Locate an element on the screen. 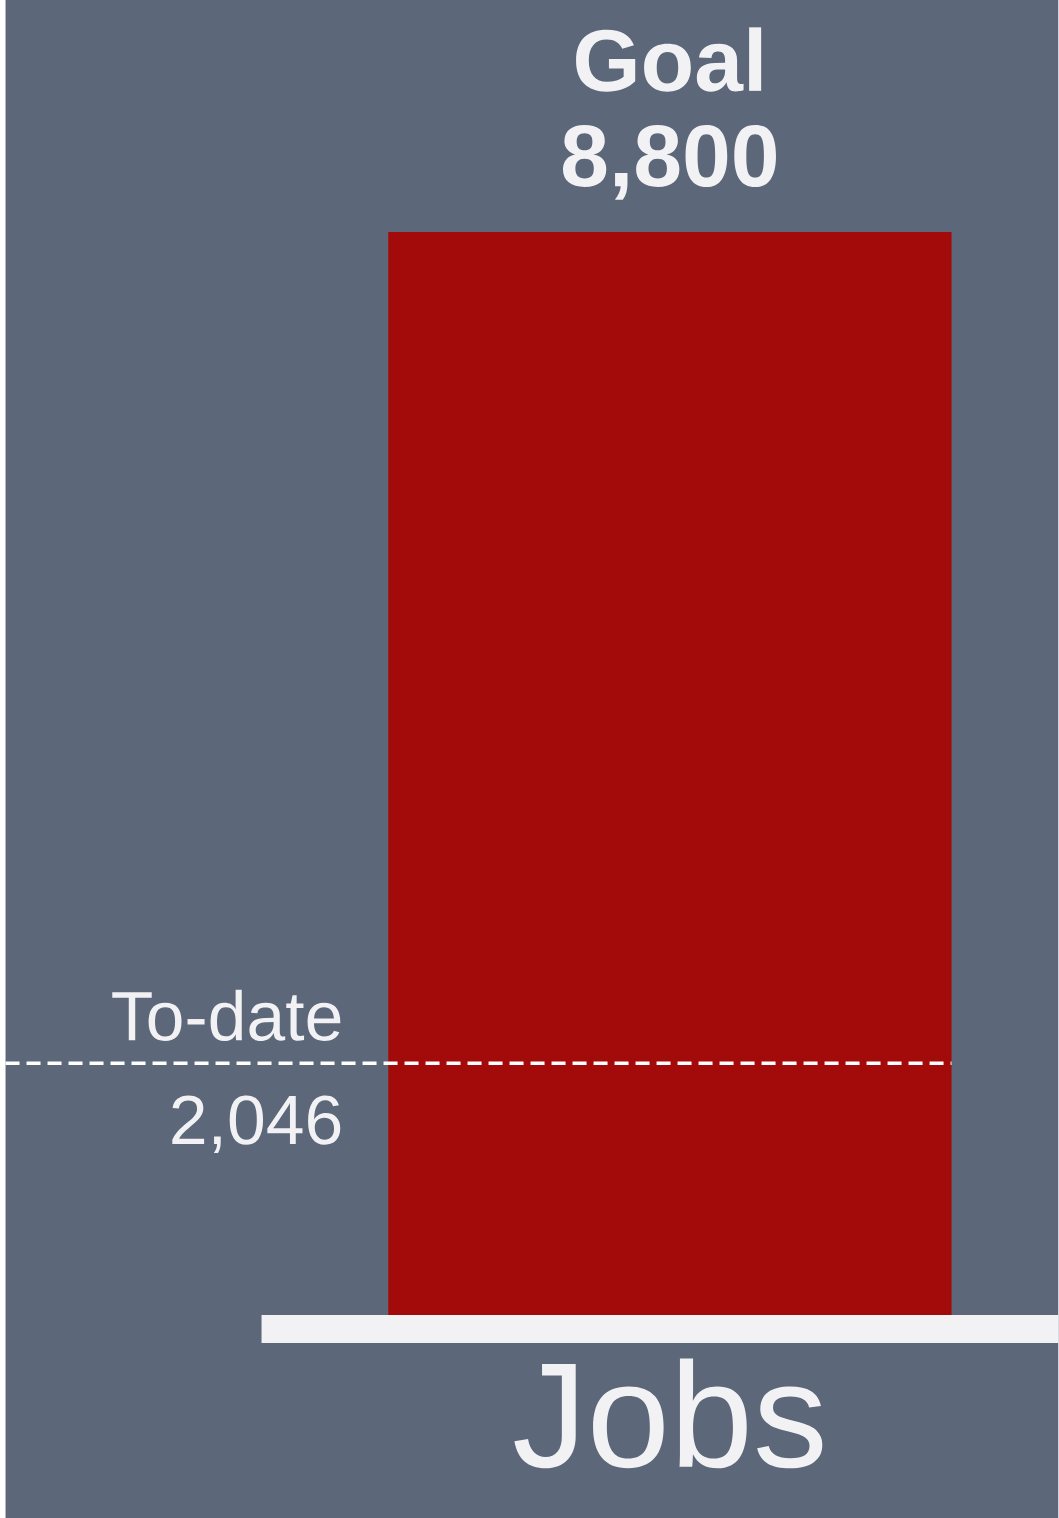  text: Goal is located at coordinates (669, 59).